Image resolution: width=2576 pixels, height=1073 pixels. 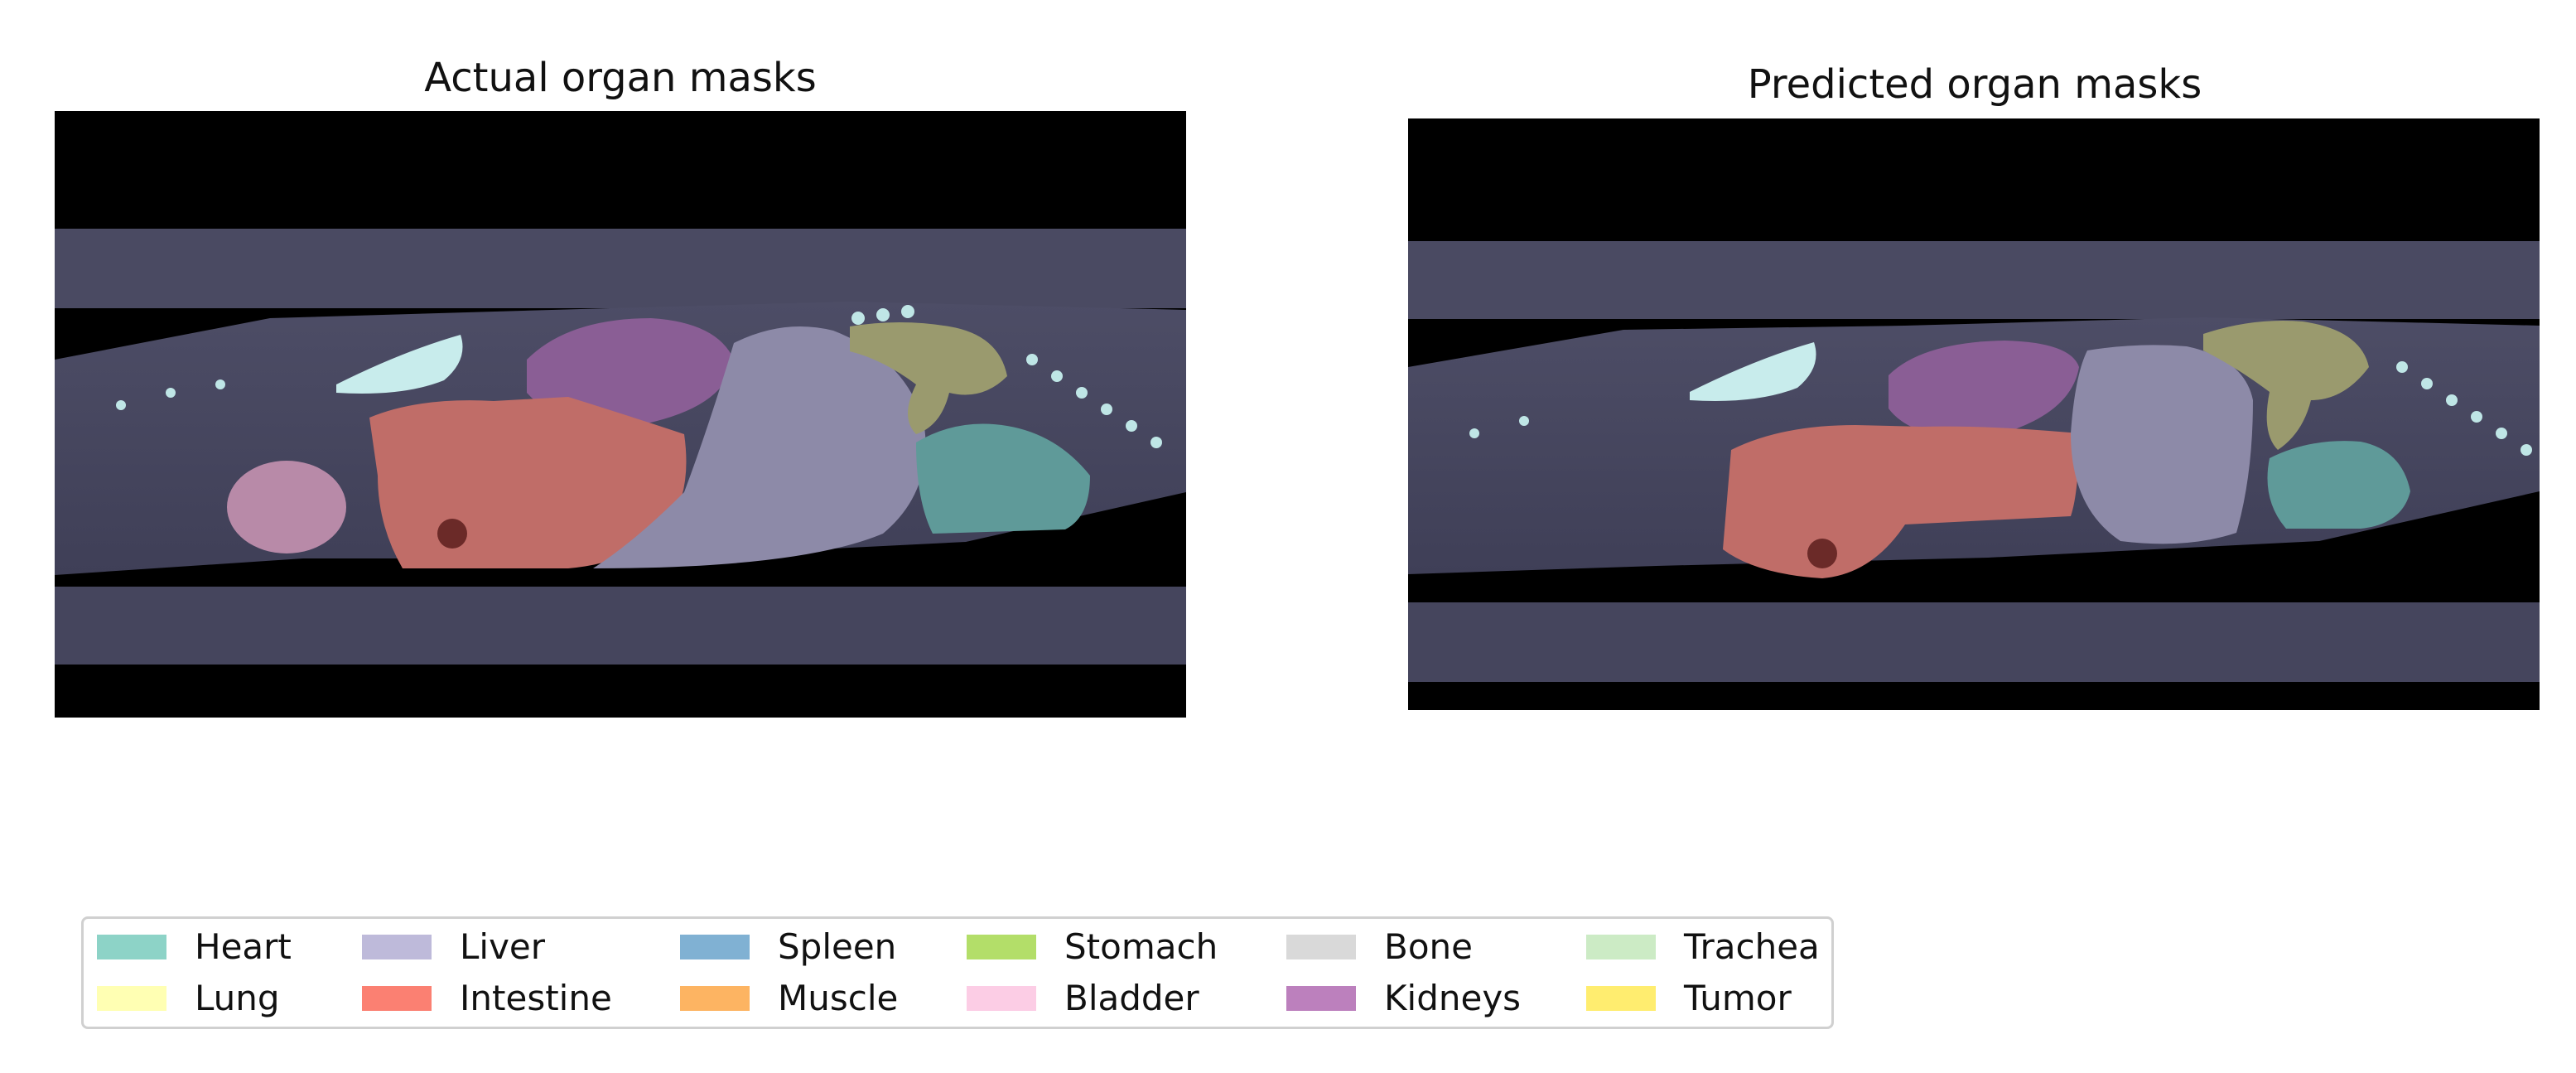 What do you see at coordinates (1453, 998) in the screenshot?
I see `legend-label: Kidneys` at bounding box center [1453, 998].